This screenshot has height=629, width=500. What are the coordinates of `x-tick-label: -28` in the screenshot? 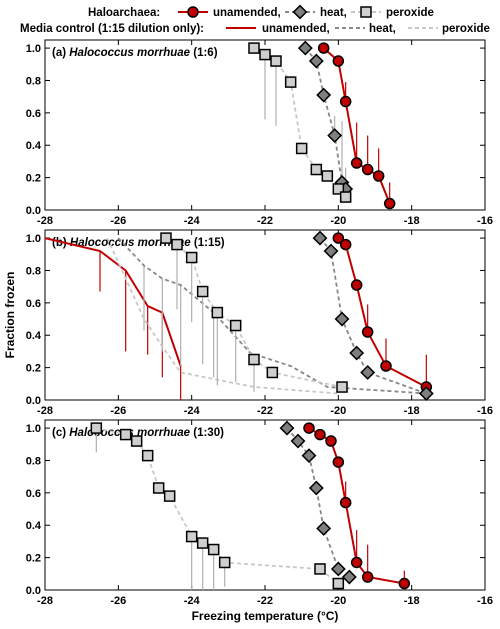 It's located at (45, 601).